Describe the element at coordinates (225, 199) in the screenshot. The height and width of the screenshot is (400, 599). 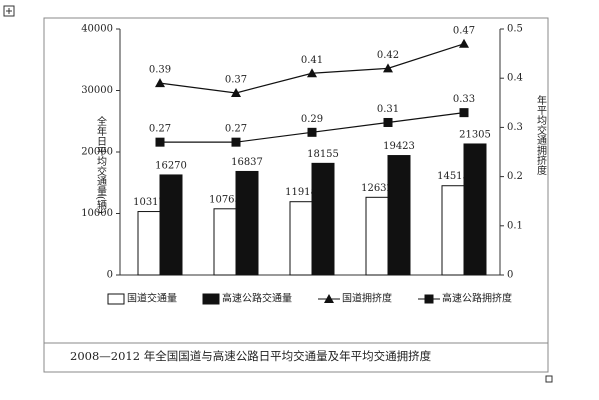
I see `bar-value-label: 10765` at that location.